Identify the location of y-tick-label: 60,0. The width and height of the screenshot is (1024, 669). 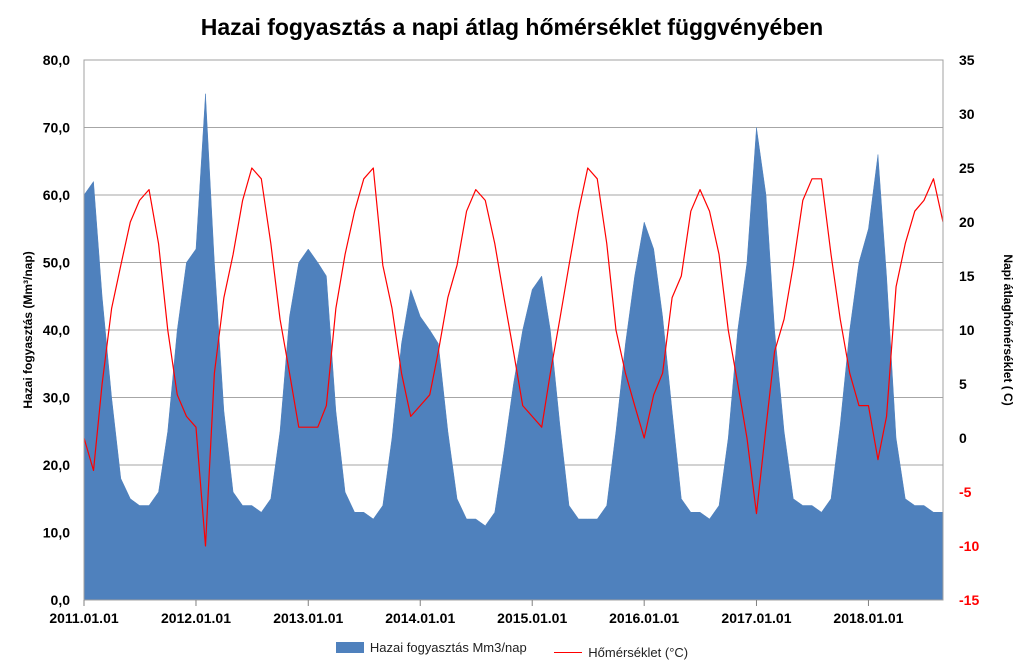
(56, 195).